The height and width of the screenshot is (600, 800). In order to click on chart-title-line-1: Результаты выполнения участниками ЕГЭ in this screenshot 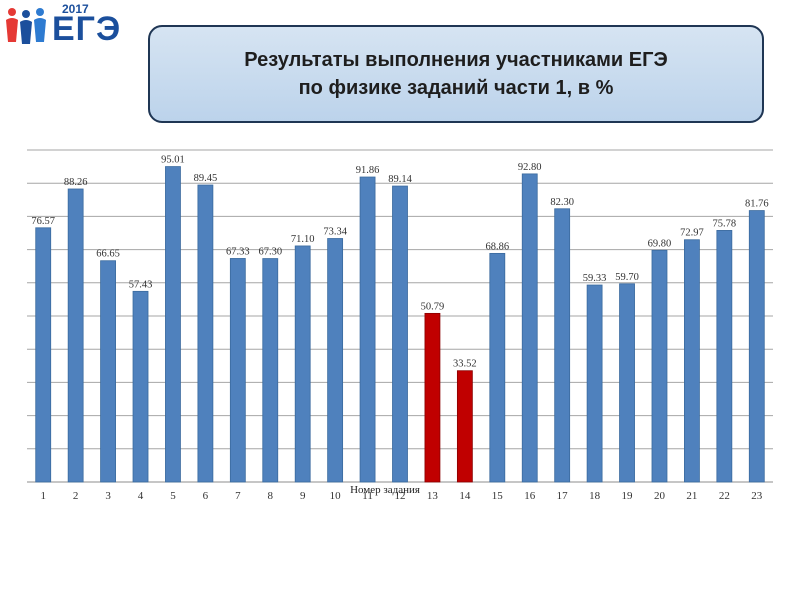, I will do `click(456, 60)`.